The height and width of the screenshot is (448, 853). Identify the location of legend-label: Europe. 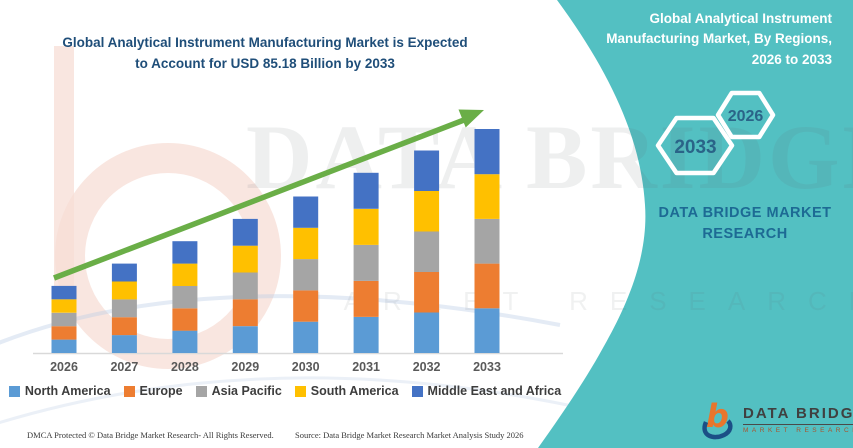
(161, 391).